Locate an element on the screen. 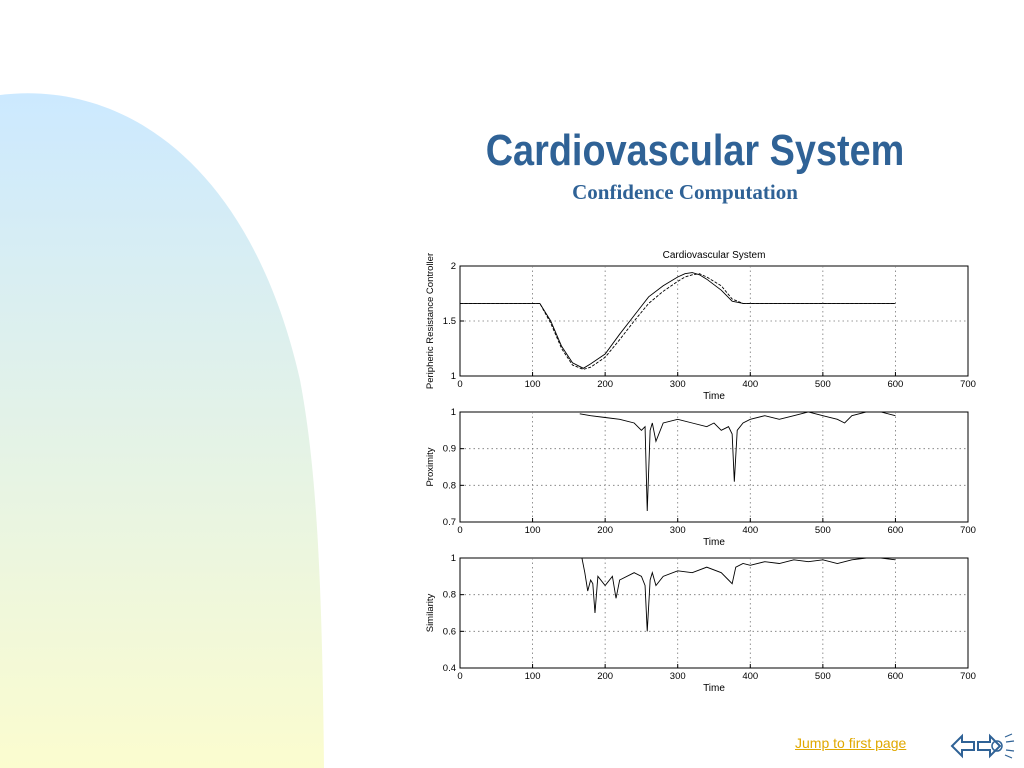 This screenshot has width=1024, height=768. y-tick-label: 0.6 is located at coordinates (449, 631).